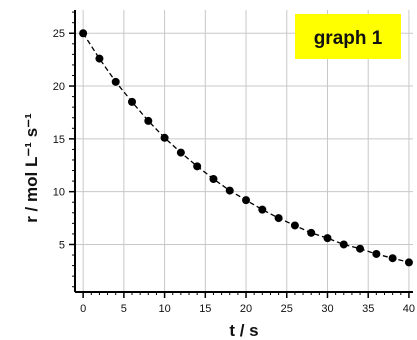 The width and height of the screenshot is (417, 340). I want to click on graph-label: graph 1, so click(348, 38).